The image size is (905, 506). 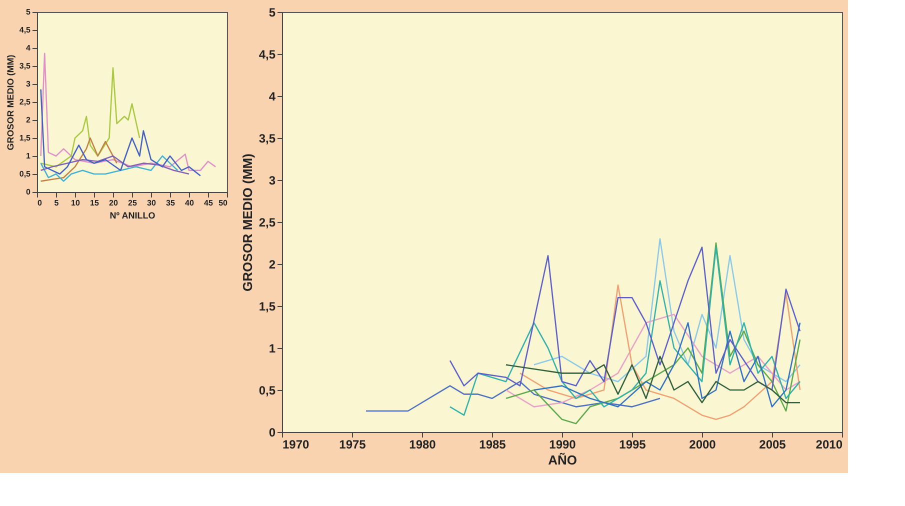 I want to click on x-tick-label: 1980, so click(x=422, y=445).